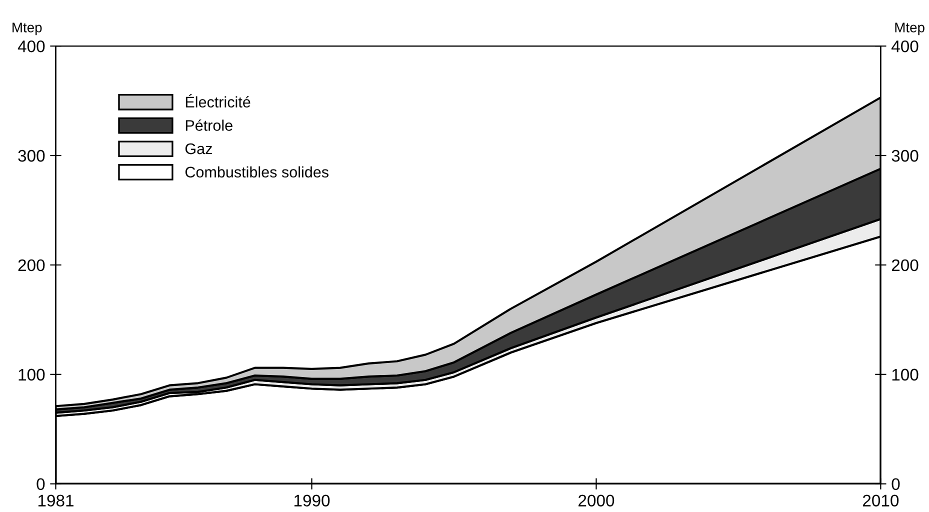 This screenshot has height=512, width=929. Describe the element at coordinates (909, 29) in the screenshot. I see `y2-axis-title: Mtep` at that location.